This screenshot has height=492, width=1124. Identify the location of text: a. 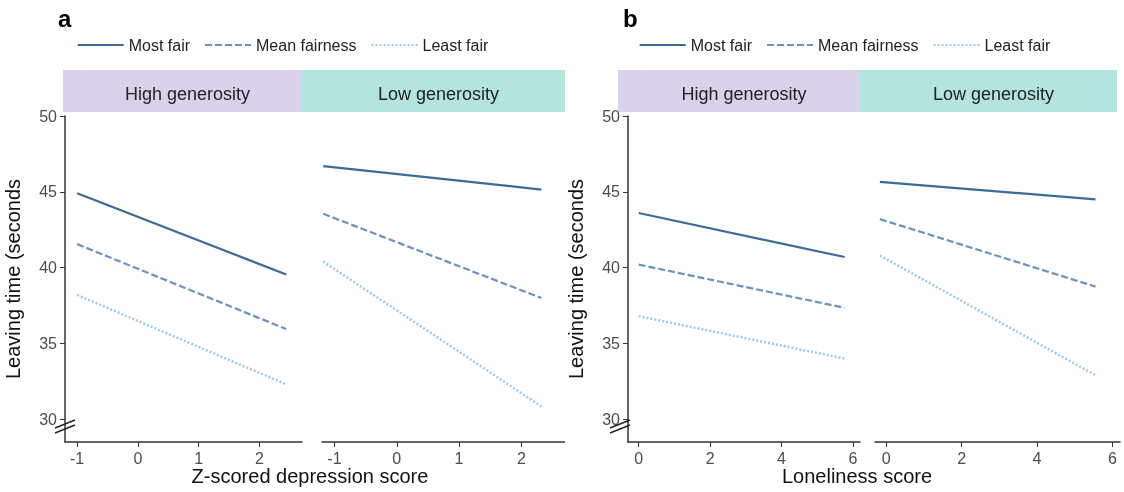
(65, 18).